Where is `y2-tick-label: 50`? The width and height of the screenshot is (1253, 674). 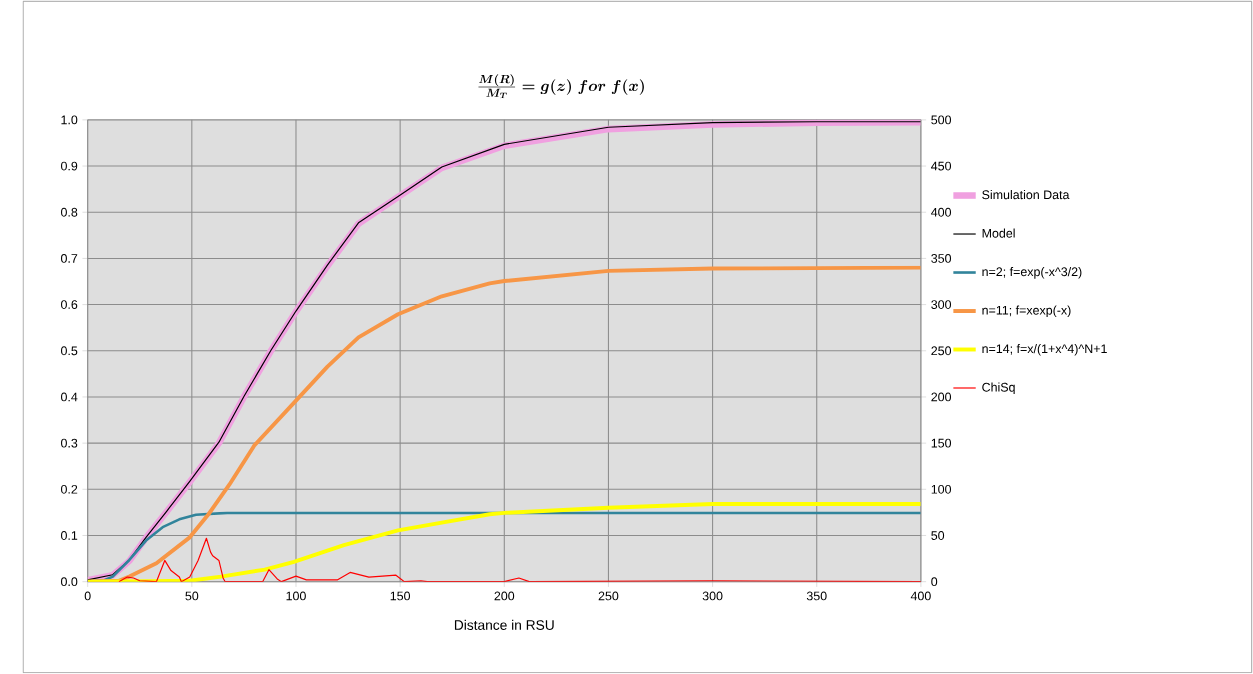 y2-tick-label: 50 is located at coordinates (938, 535).